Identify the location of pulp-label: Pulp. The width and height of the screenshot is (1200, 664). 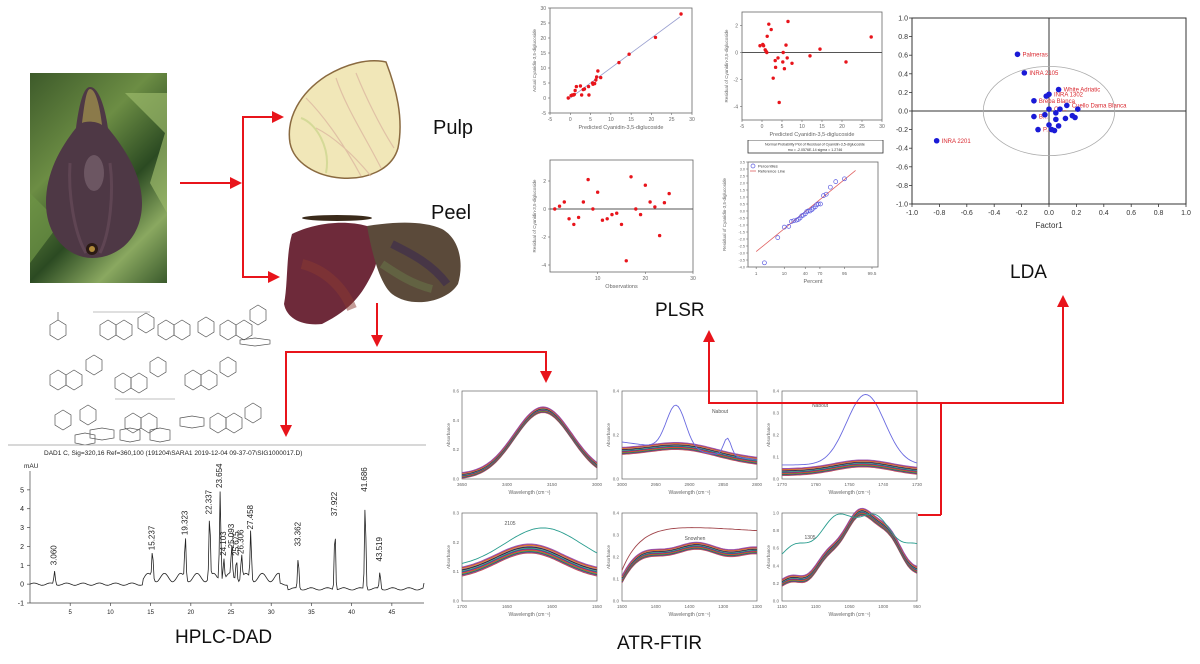
(453, 128).